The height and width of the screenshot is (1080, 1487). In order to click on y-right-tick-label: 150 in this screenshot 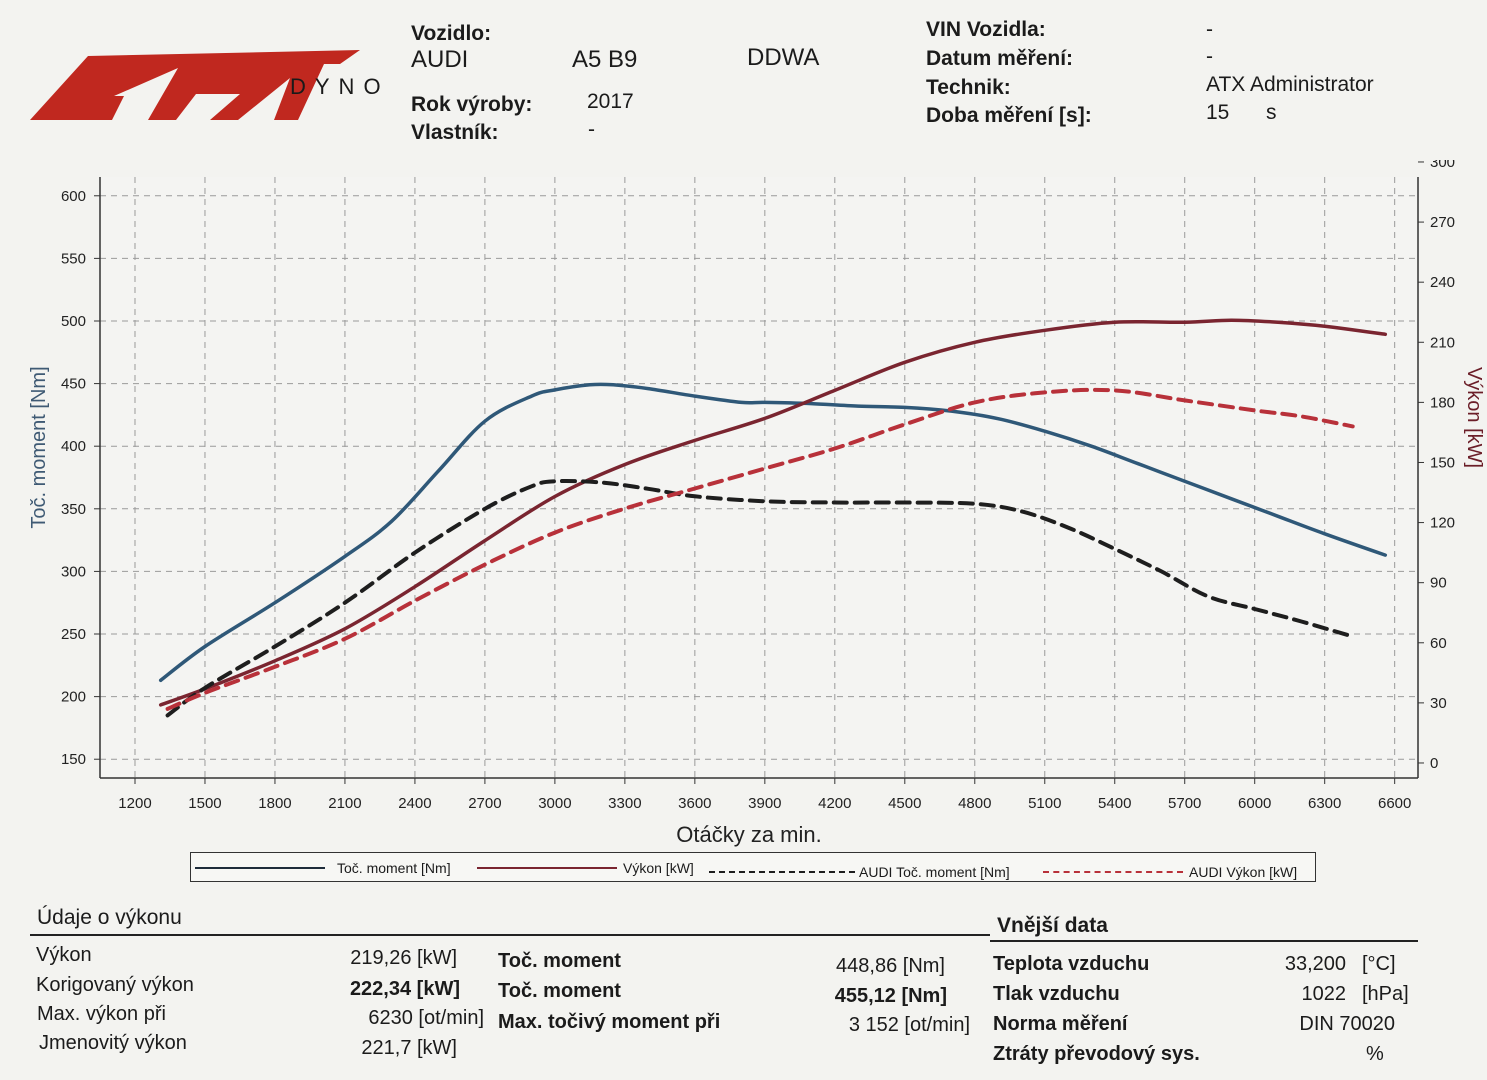, I will do `click(1442, 462)`.